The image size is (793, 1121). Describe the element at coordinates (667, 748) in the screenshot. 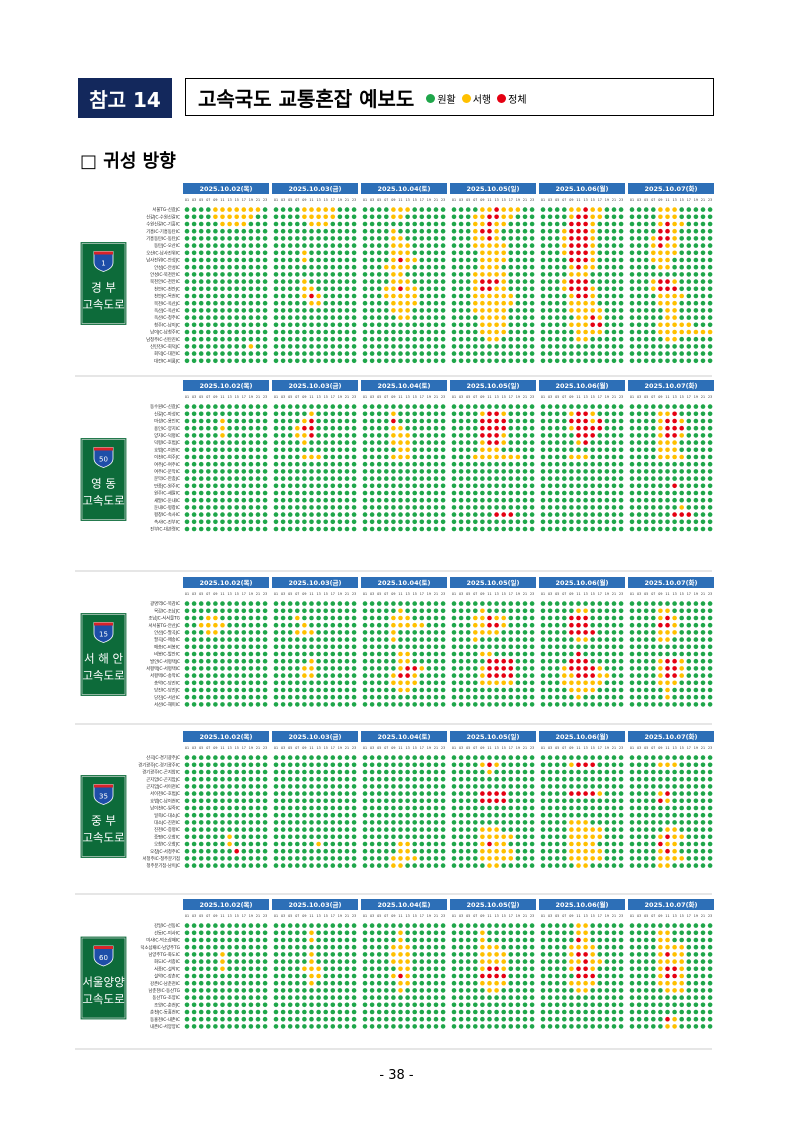

I see `hour-label: 11` at that location.